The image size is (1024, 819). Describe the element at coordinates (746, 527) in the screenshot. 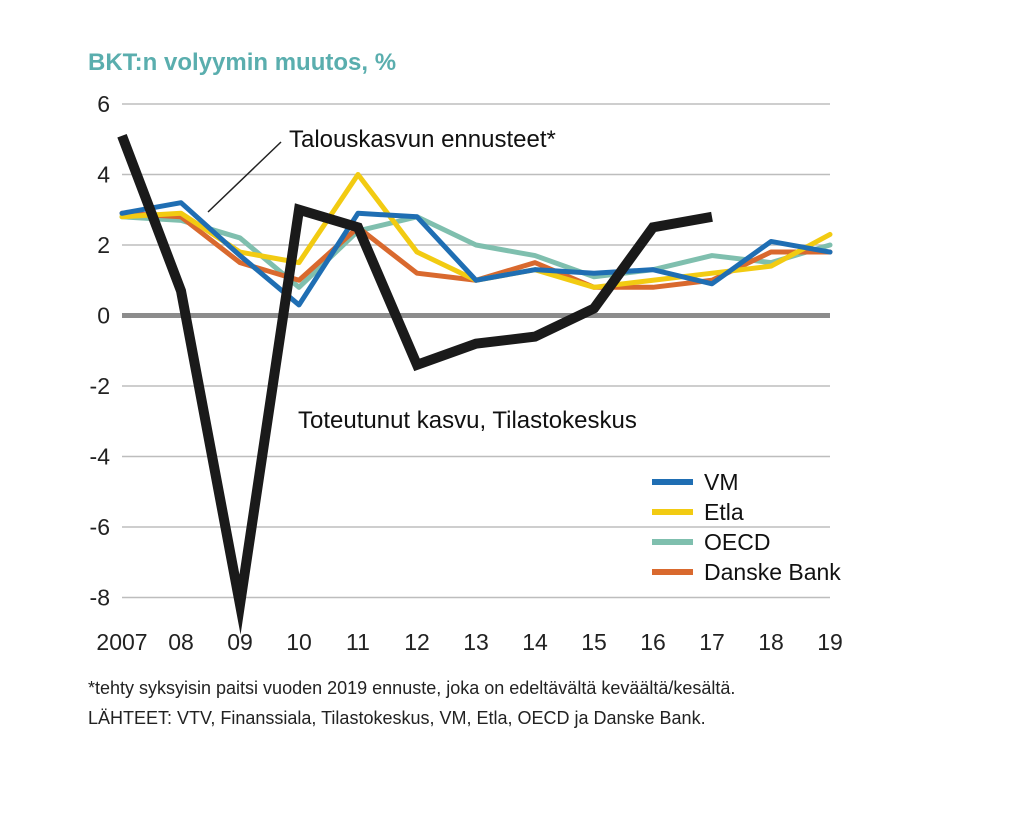

I see `legend: VM Etla OECD Danske Bank` at that location.